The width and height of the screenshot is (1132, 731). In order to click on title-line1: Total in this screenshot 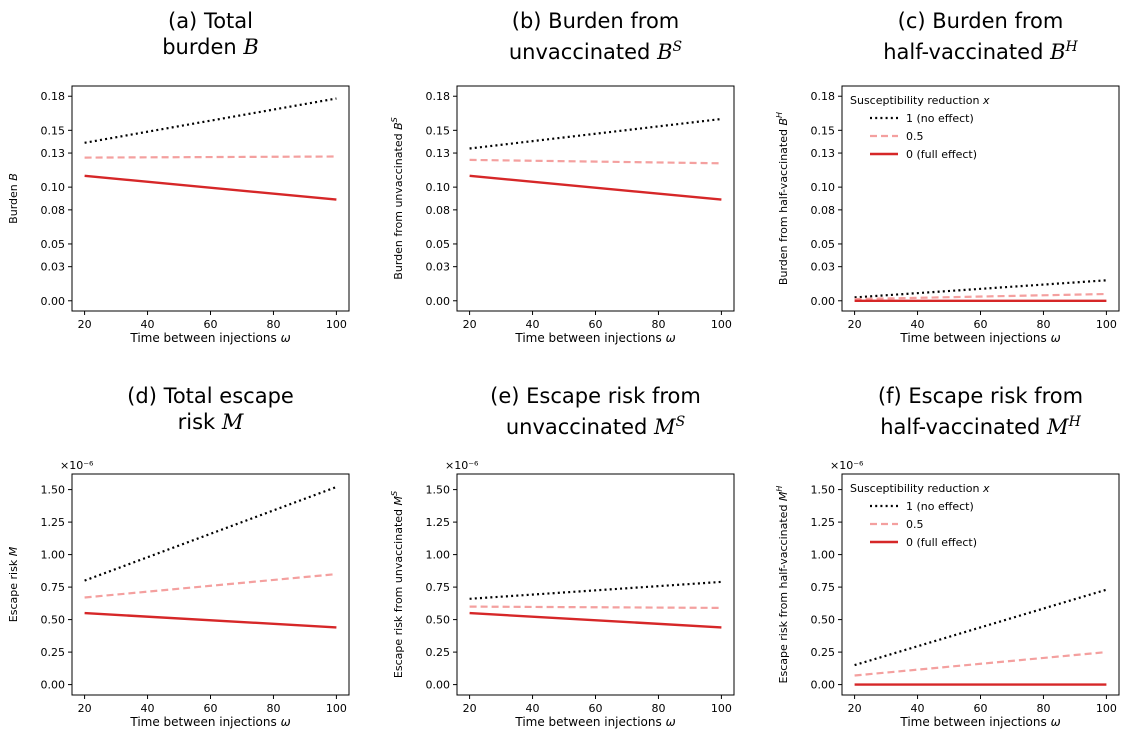, I will do `click(228, 21)`.